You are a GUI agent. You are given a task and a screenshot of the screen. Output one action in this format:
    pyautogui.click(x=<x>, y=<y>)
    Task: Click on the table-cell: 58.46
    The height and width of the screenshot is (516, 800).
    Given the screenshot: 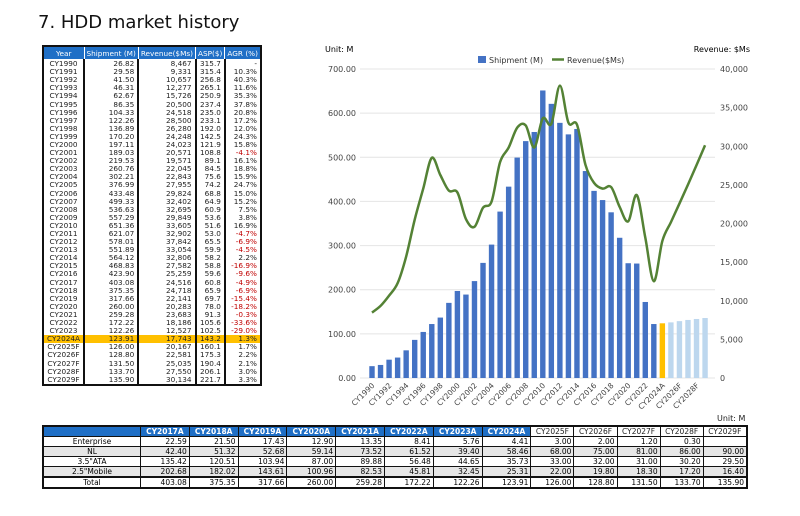 What is the action you would take?
    pyautogui.click(x=506, y=451)
    